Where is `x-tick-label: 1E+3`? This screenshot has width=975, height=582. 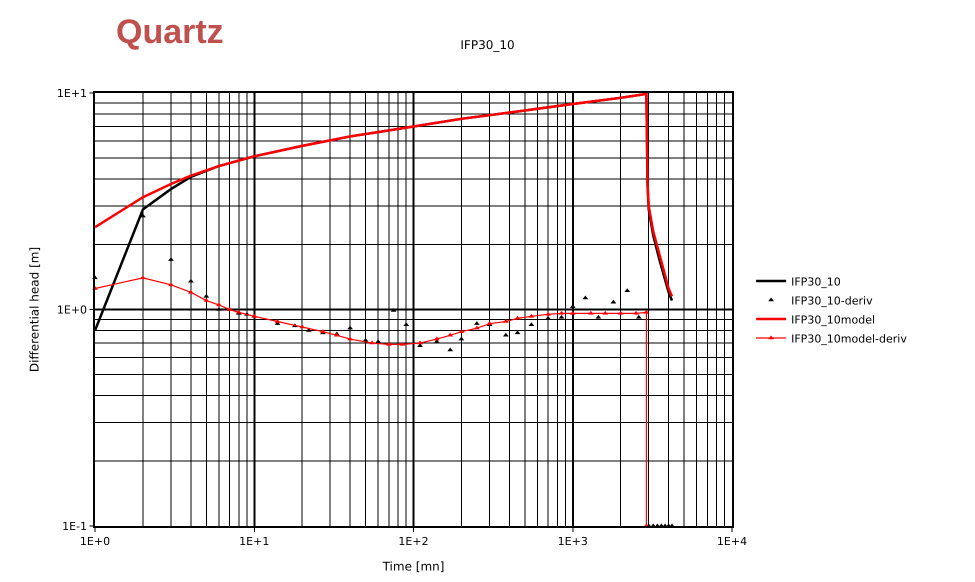
x-tick-label: 1E+3 is located at coordinates (573, 541).